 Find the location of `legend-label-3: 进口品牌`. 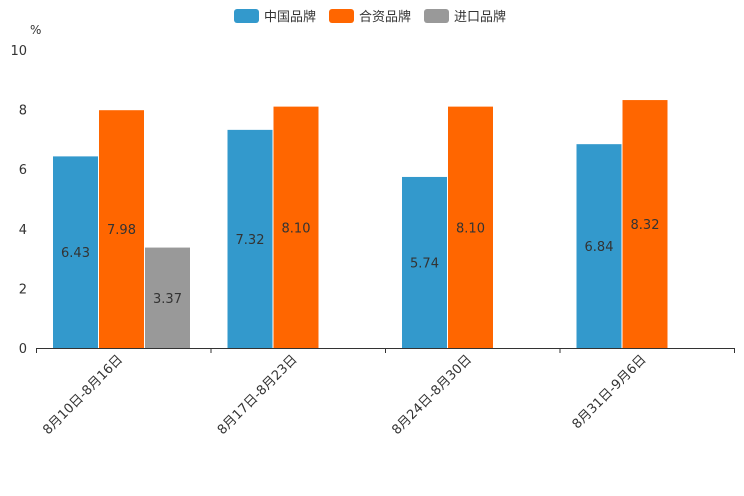

legend-label-3: 进口品牌 is located at coordinates (480, 17).